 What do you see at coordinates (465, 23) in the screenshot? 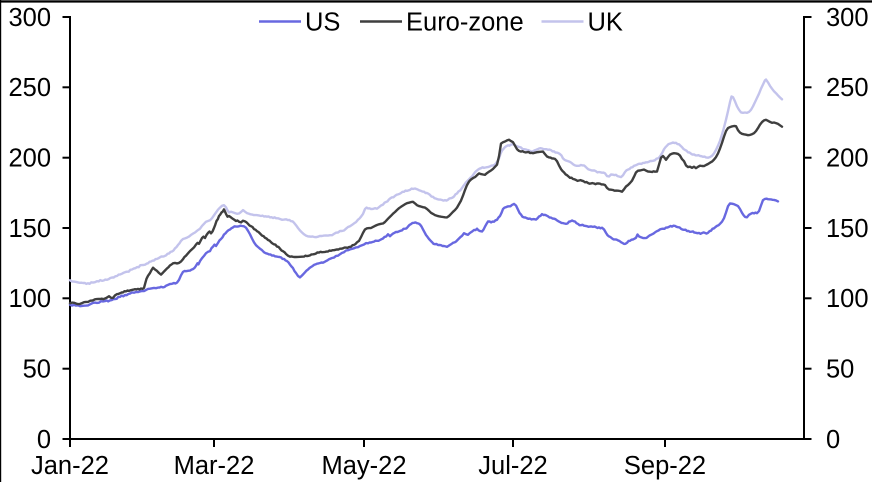
I see `svg-text: Euro-zone` at bounding box center [465, 23].